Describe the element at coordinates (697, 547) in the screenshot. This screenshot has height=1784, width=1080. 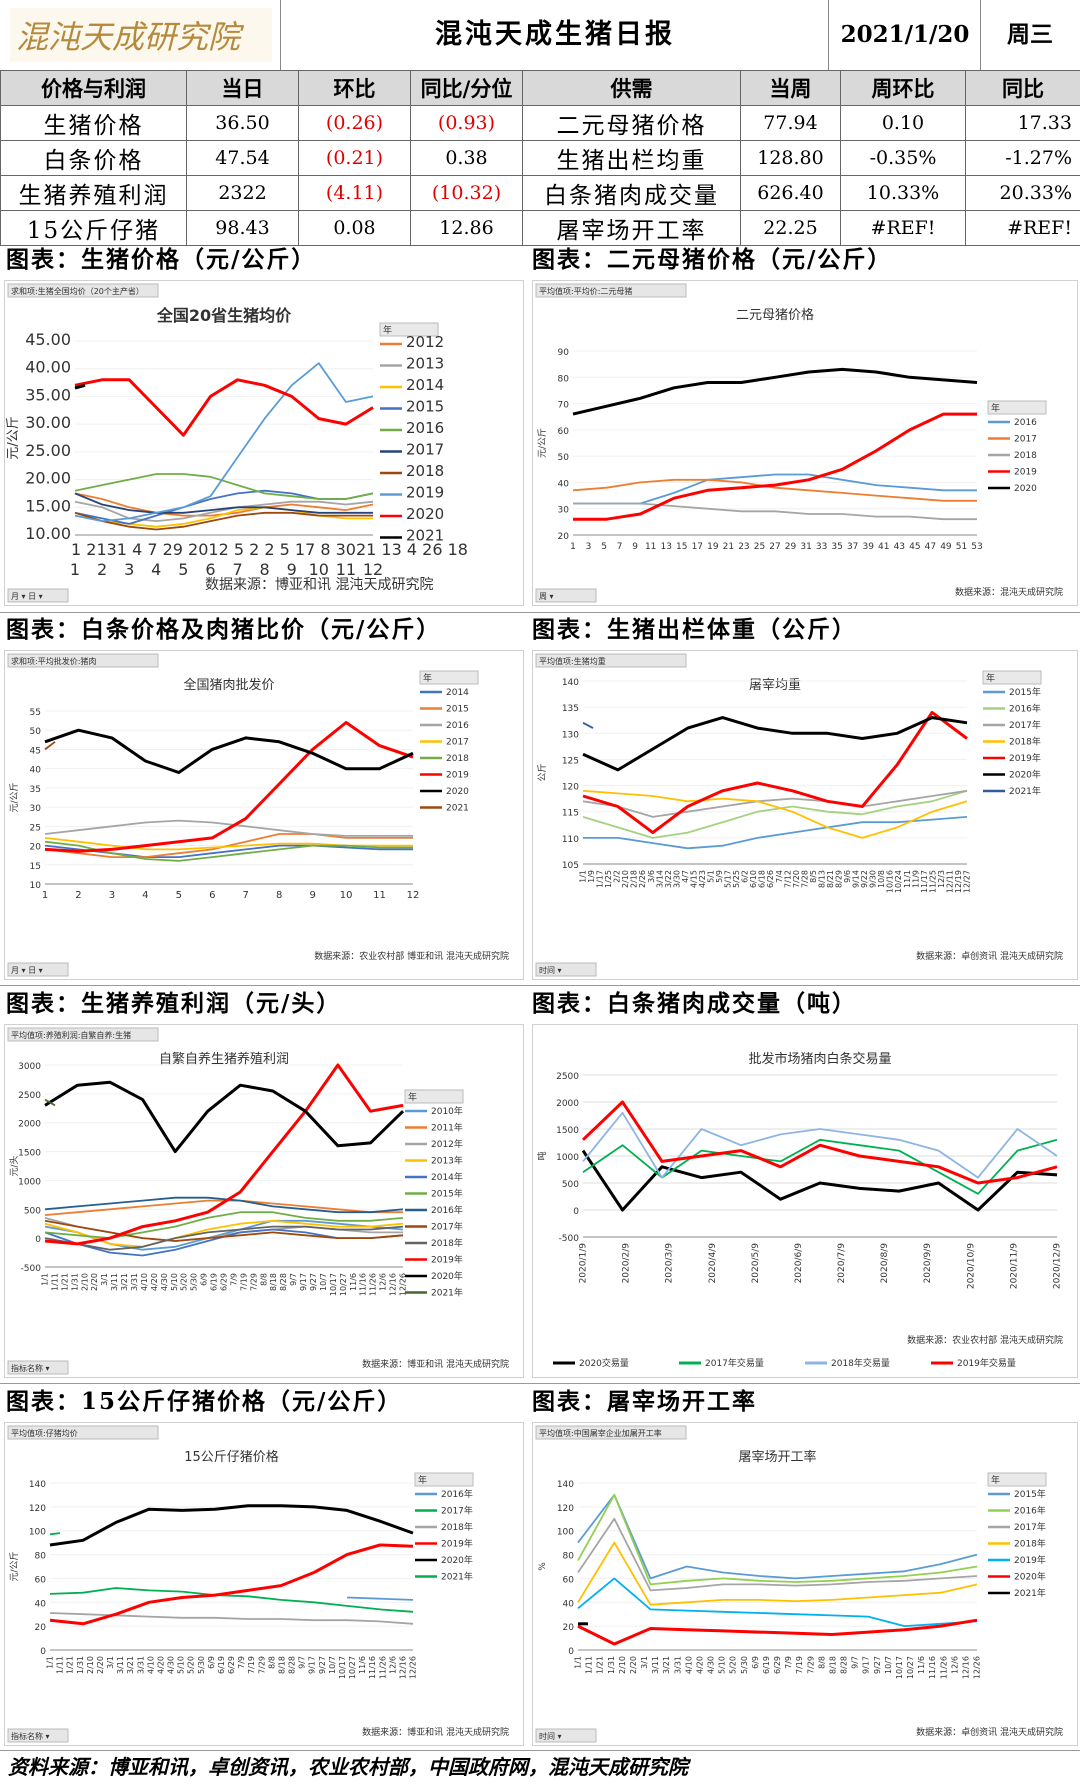
I see `x-tick-label: 17` at that location.